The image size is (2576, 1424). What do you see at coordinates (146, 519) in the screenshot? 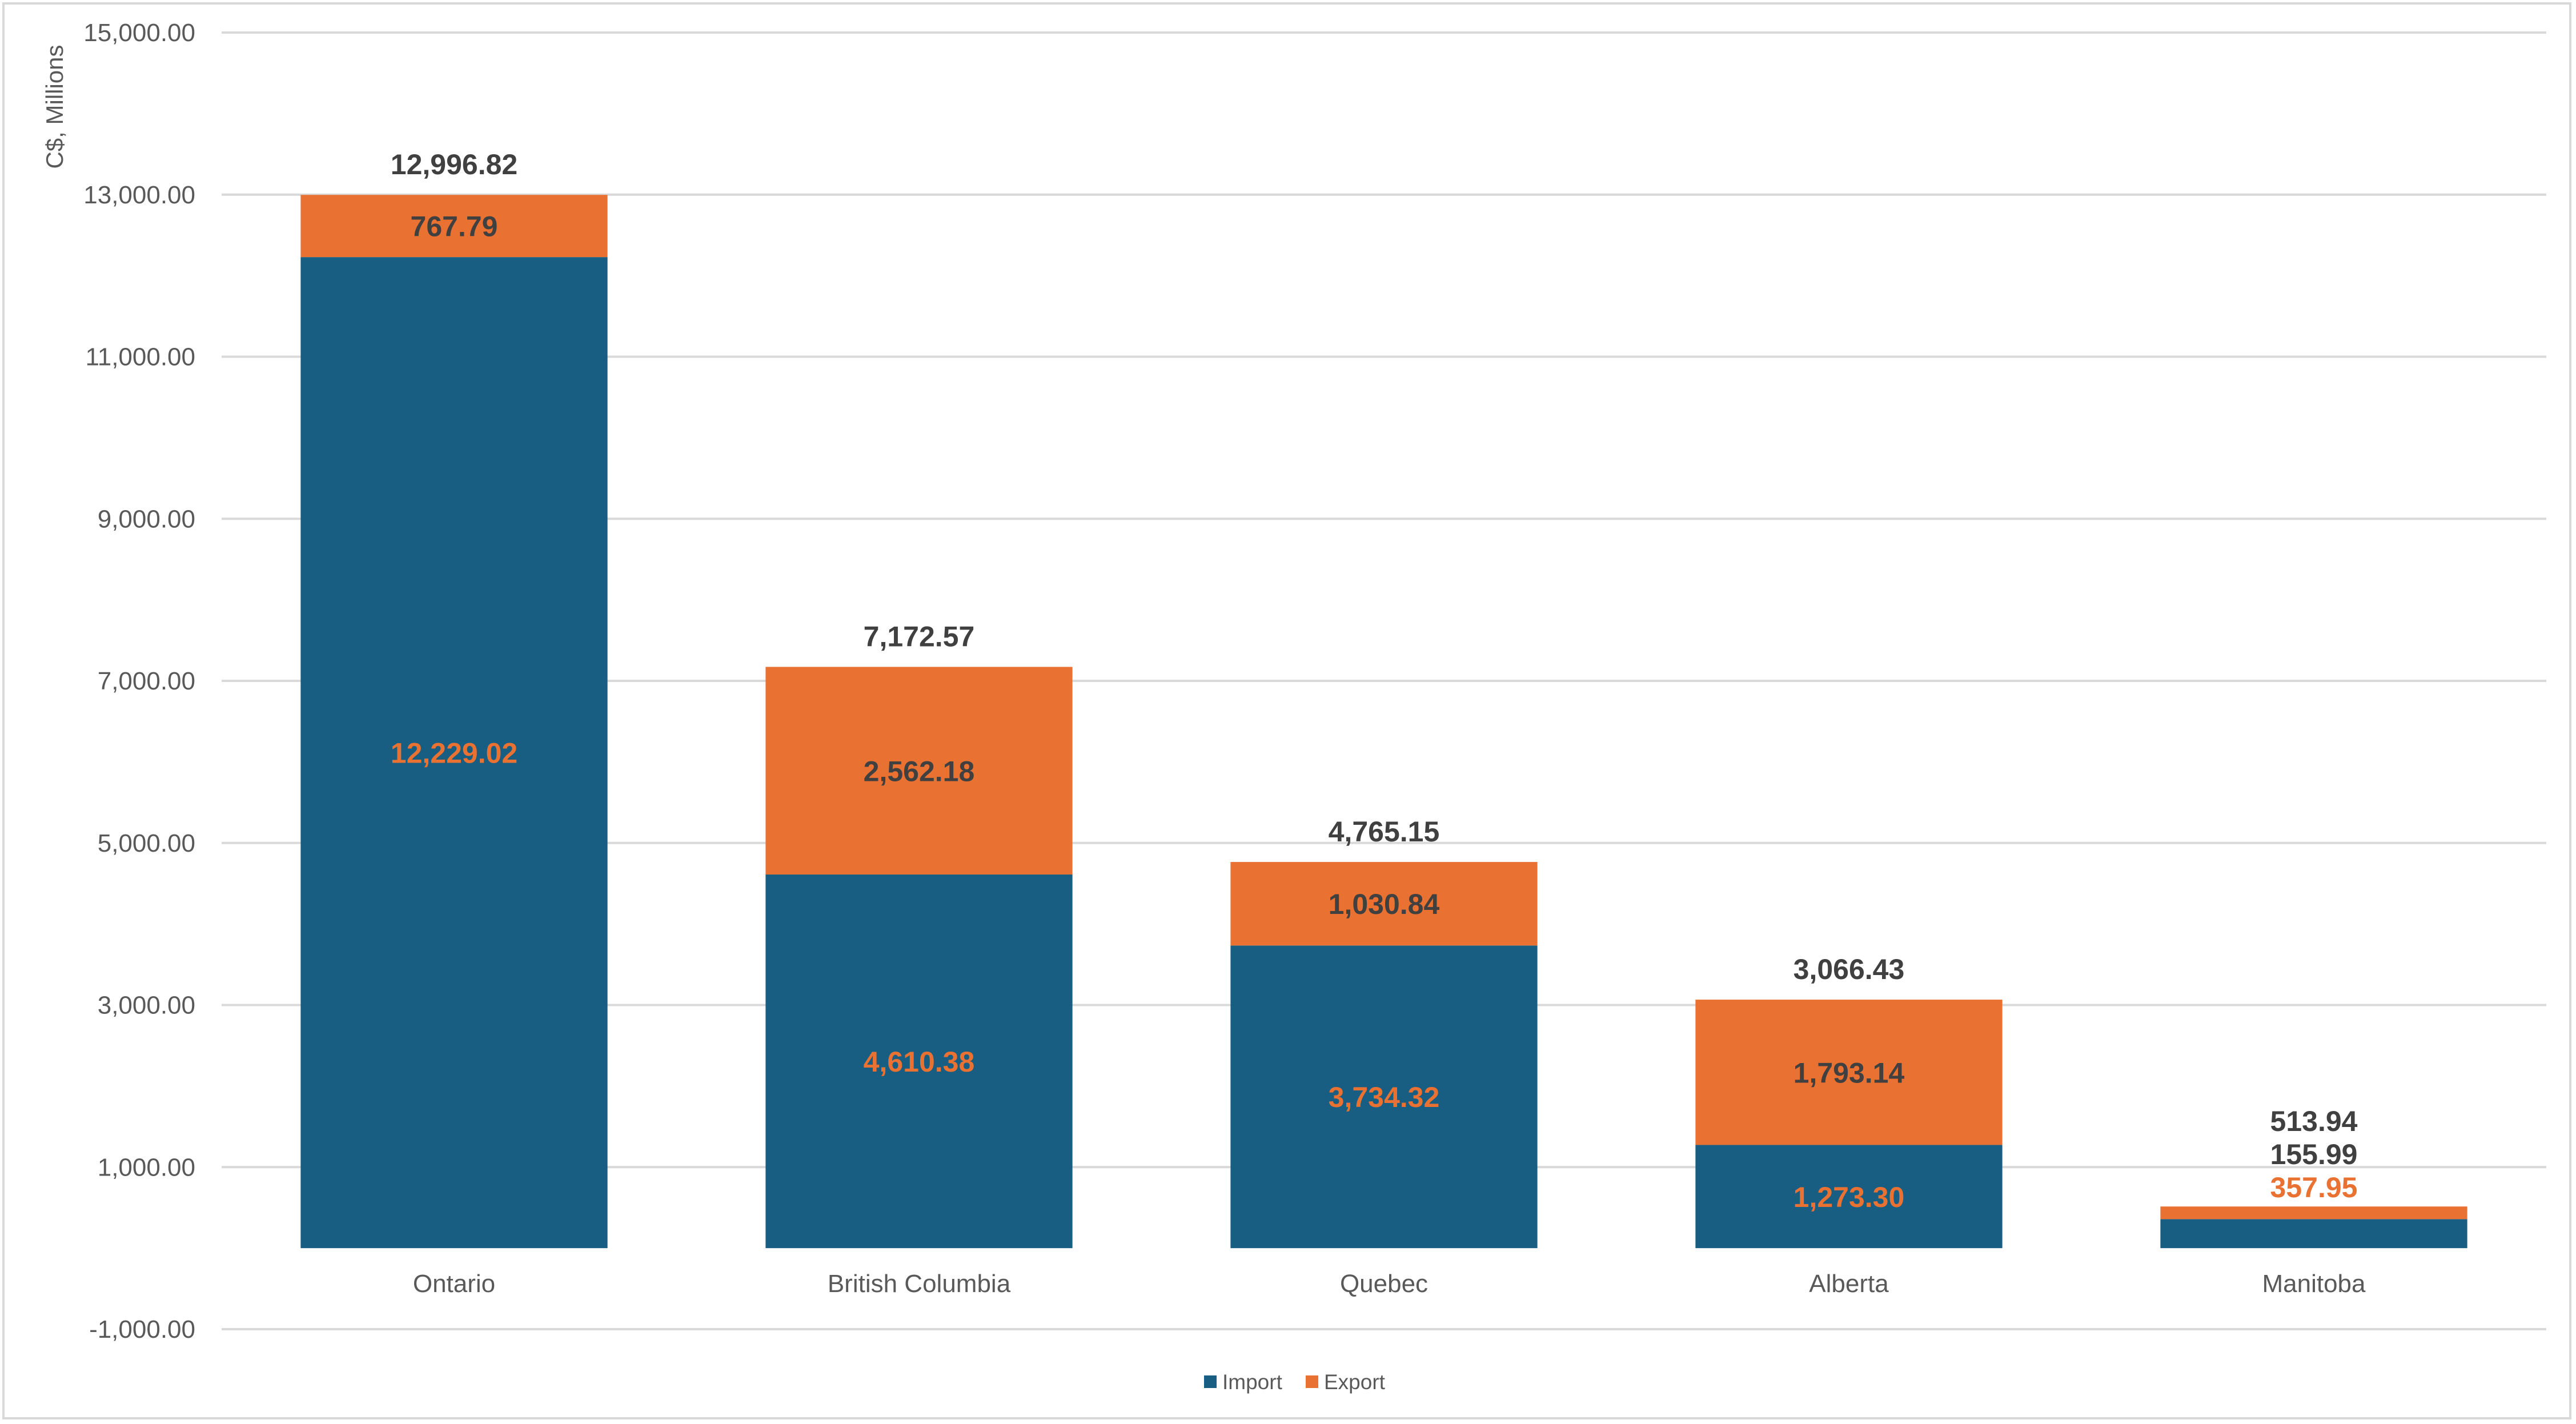
I see `y-tick-label: 9,000.00` at bounding box center [146, 519].